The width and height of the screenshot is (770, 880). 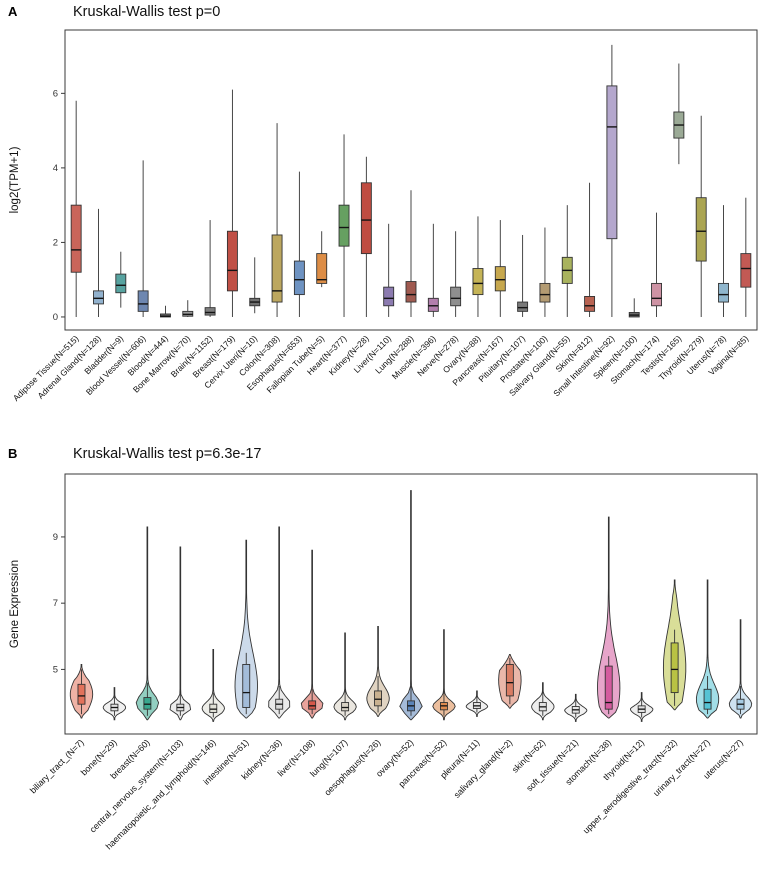 What do you see at coordinates (385, 453) in the screenshot?
I see `panel-b-header: B Kruskal-Wallis test p=6.3e-17` at bounding box center [385, 453].